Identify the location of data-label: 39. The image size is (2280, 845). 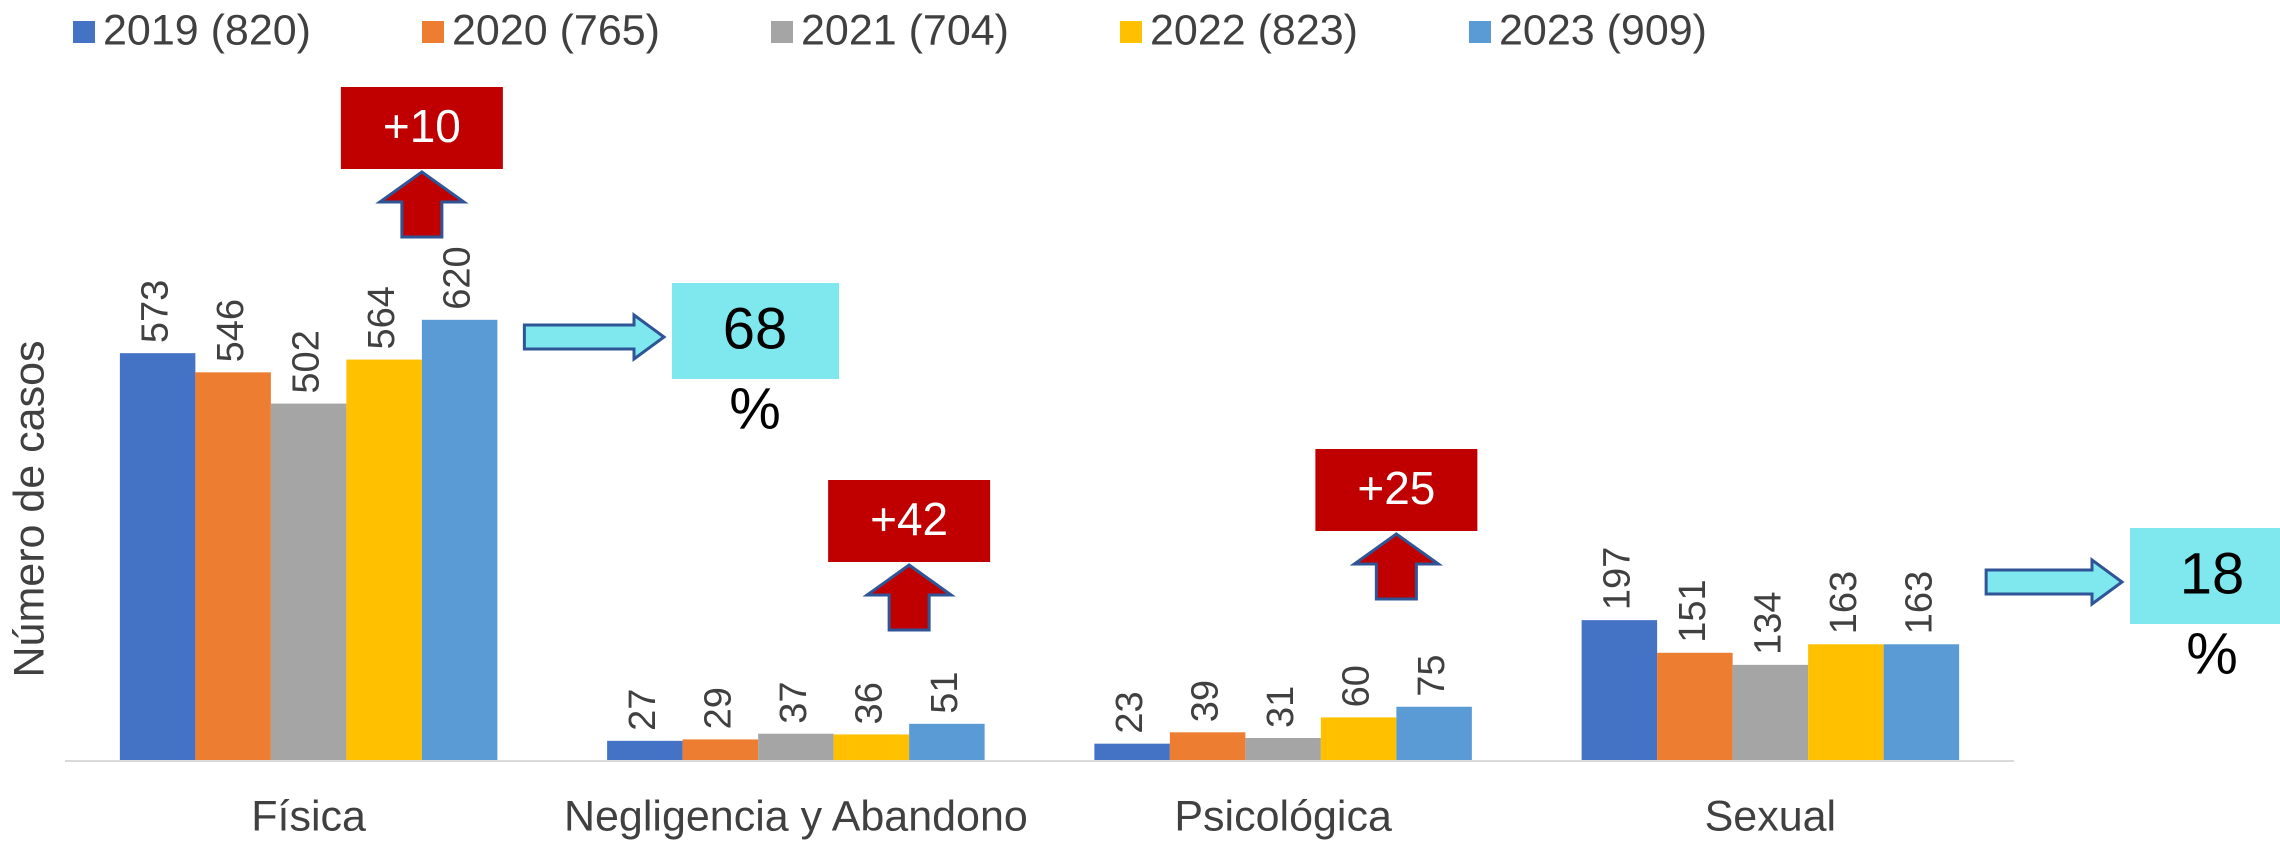
(1206, 701).